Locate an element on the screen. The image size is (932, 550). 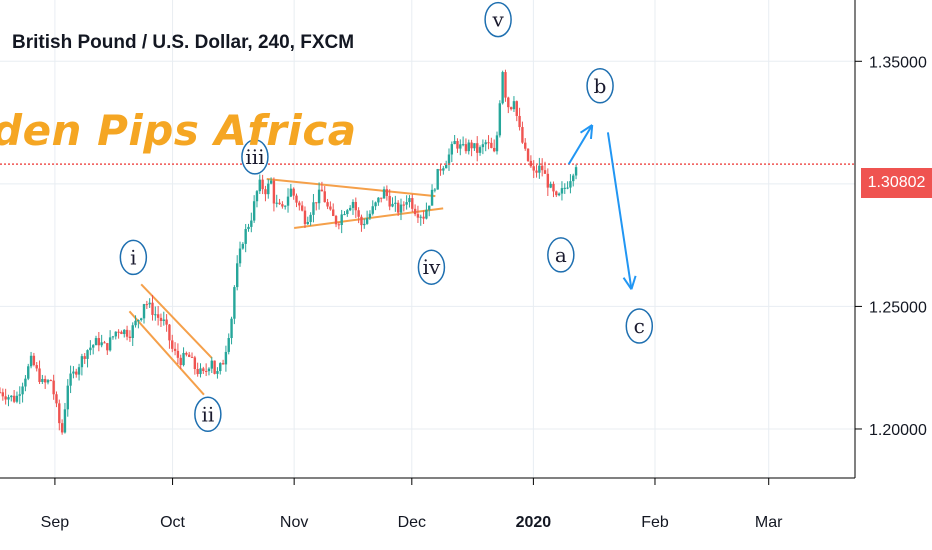
wave-label-circle-c is located at coordinates (639, 326).